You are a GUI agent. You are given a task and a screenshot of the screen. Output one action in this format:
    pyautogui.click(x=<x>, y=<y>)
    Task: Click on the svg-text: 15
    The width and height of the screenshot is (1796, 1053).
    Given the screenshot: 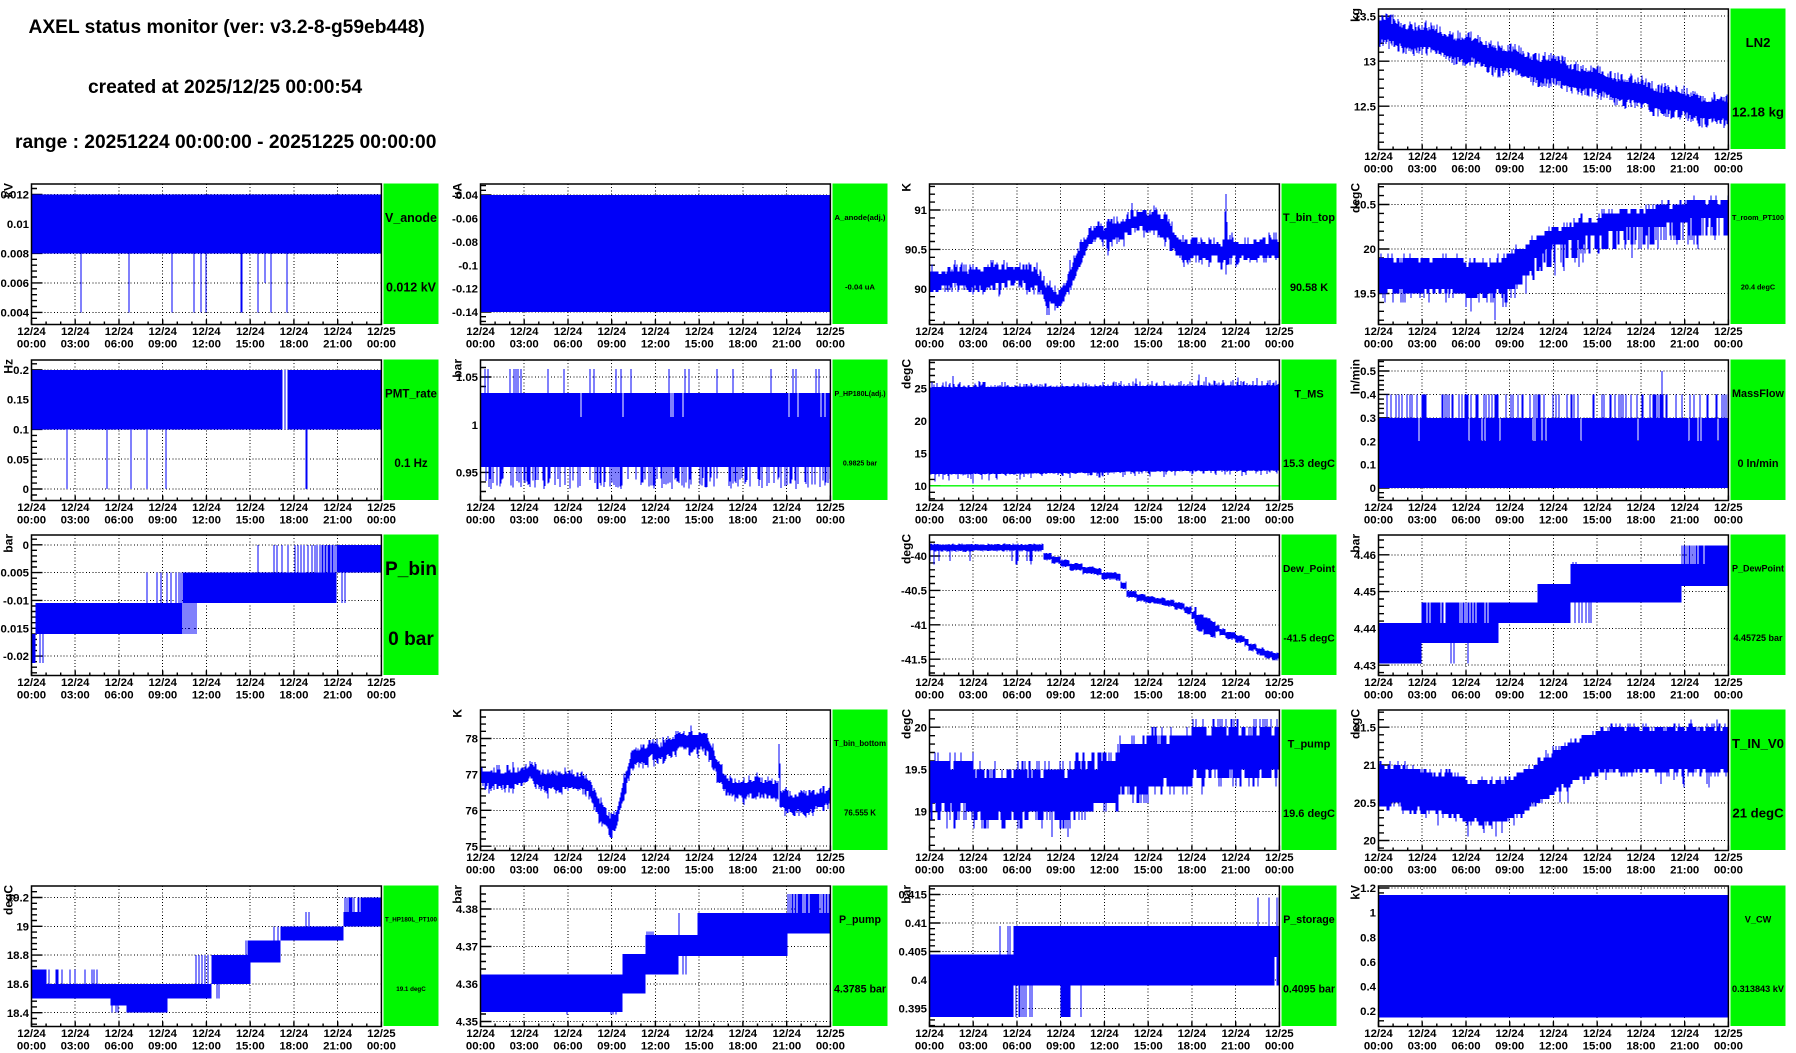 What is the action you would take?
    pyautogui.click(x=920, y=455)
    